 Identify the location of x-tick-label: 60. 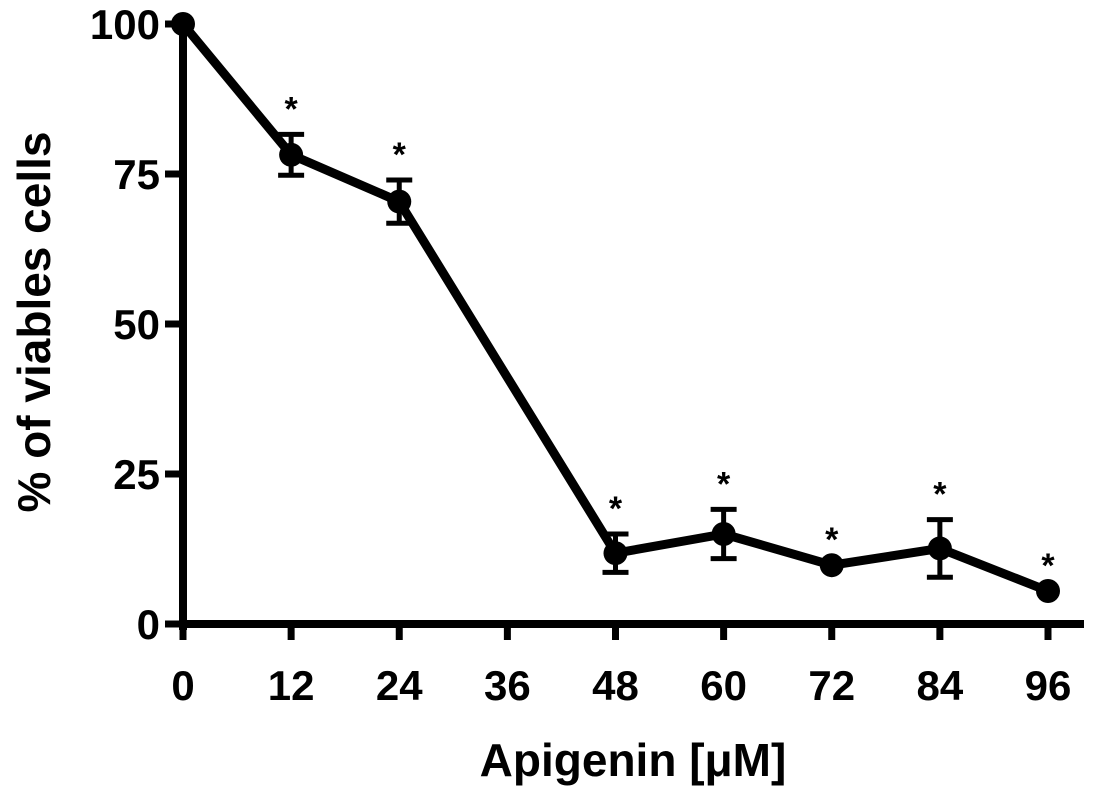
(723, 685).